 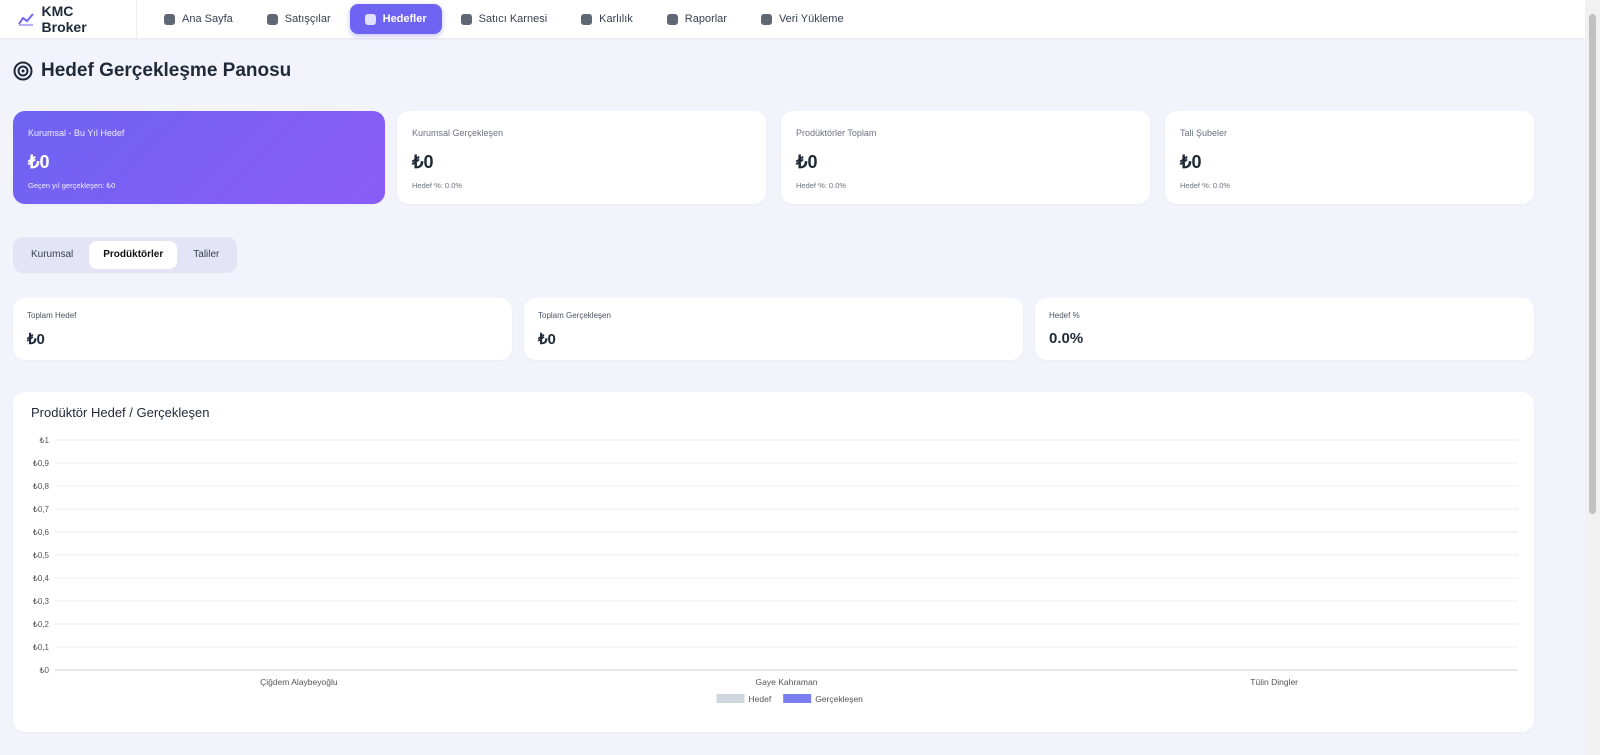 I want to click on y-tick-label: ₺0,9, so click(x=41, y=463).